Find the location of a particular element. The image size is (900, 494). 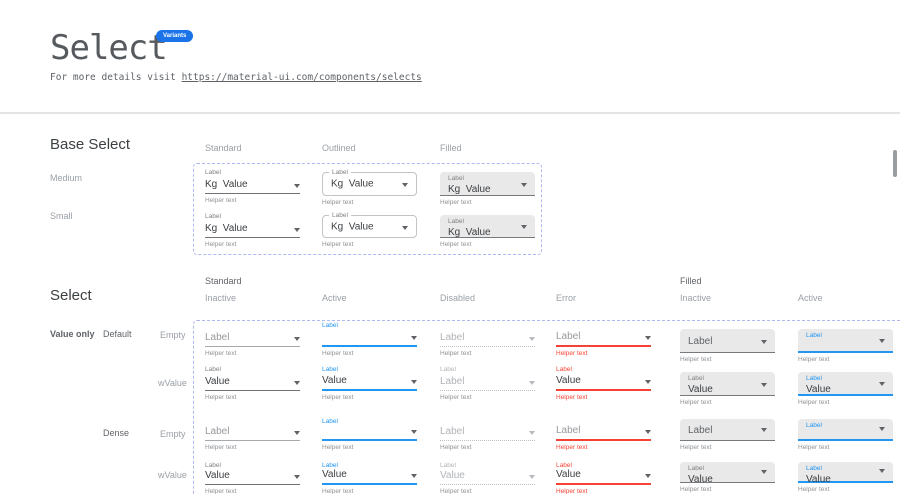

page-title: Select is located at coordinates (109, 48).